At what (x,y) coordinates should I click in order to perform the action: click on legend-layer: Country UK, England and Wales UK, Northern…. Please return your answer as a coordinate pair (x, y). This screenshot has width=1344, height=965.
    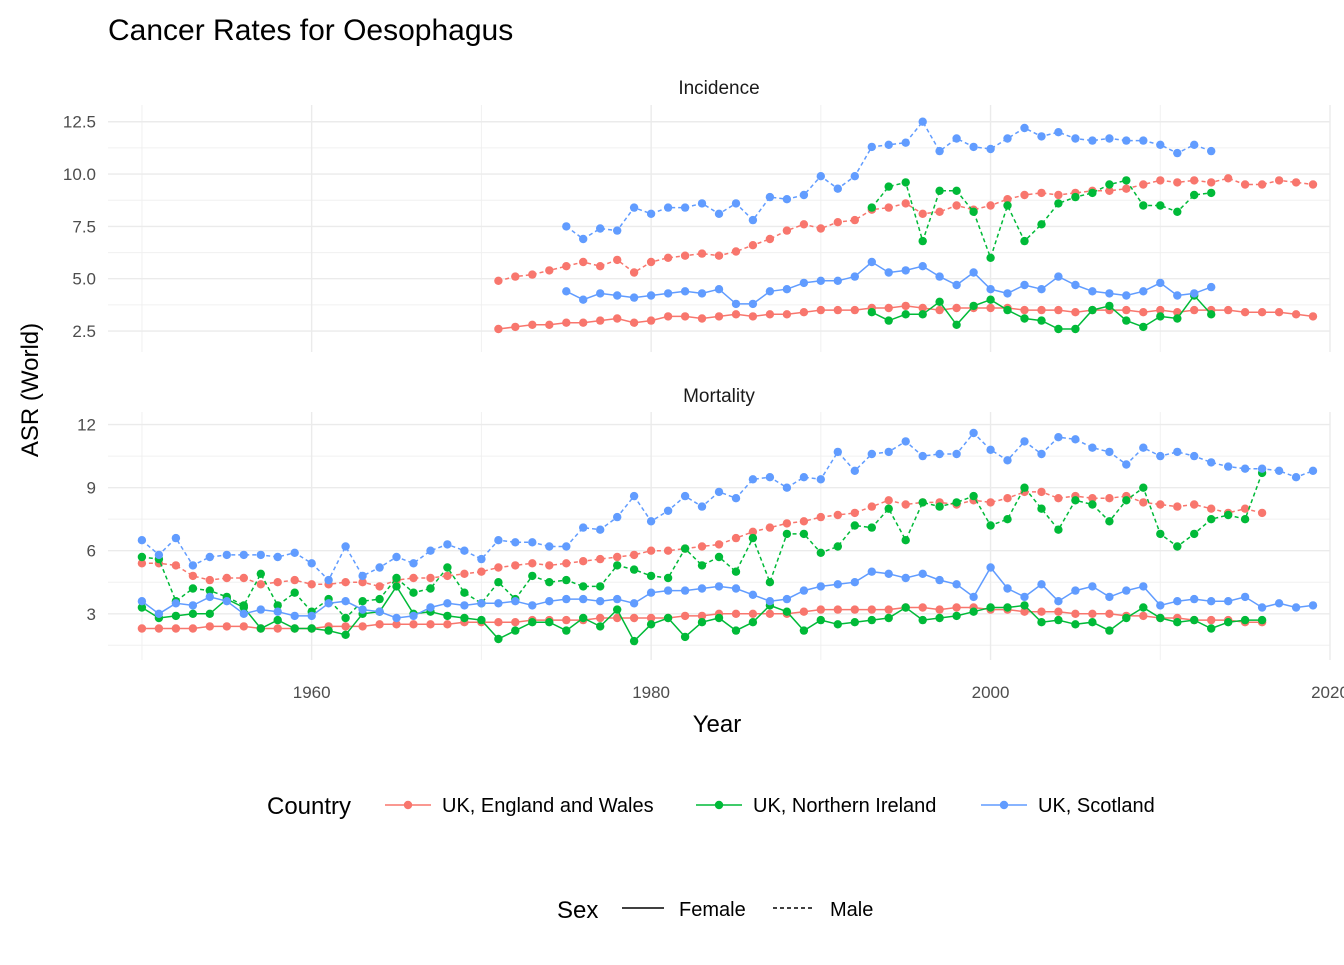
    Looking at the image, I should click on (711, 858).